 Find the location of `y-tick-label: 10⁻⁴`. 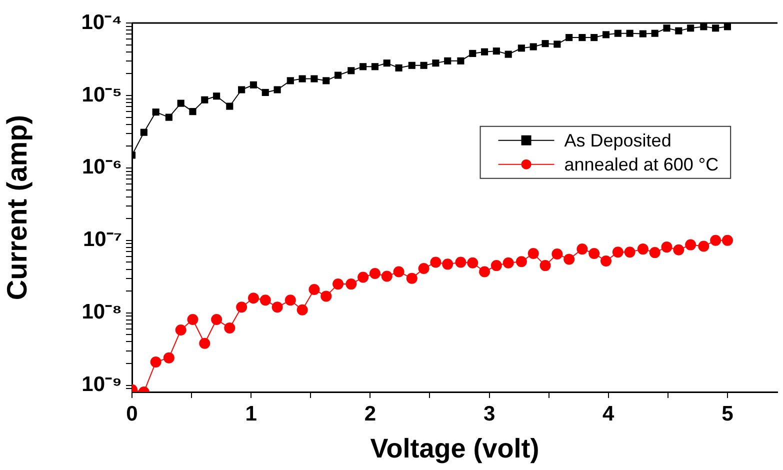

y-tick-label: 10⁻⁴ is located at coordinates (101, 22).